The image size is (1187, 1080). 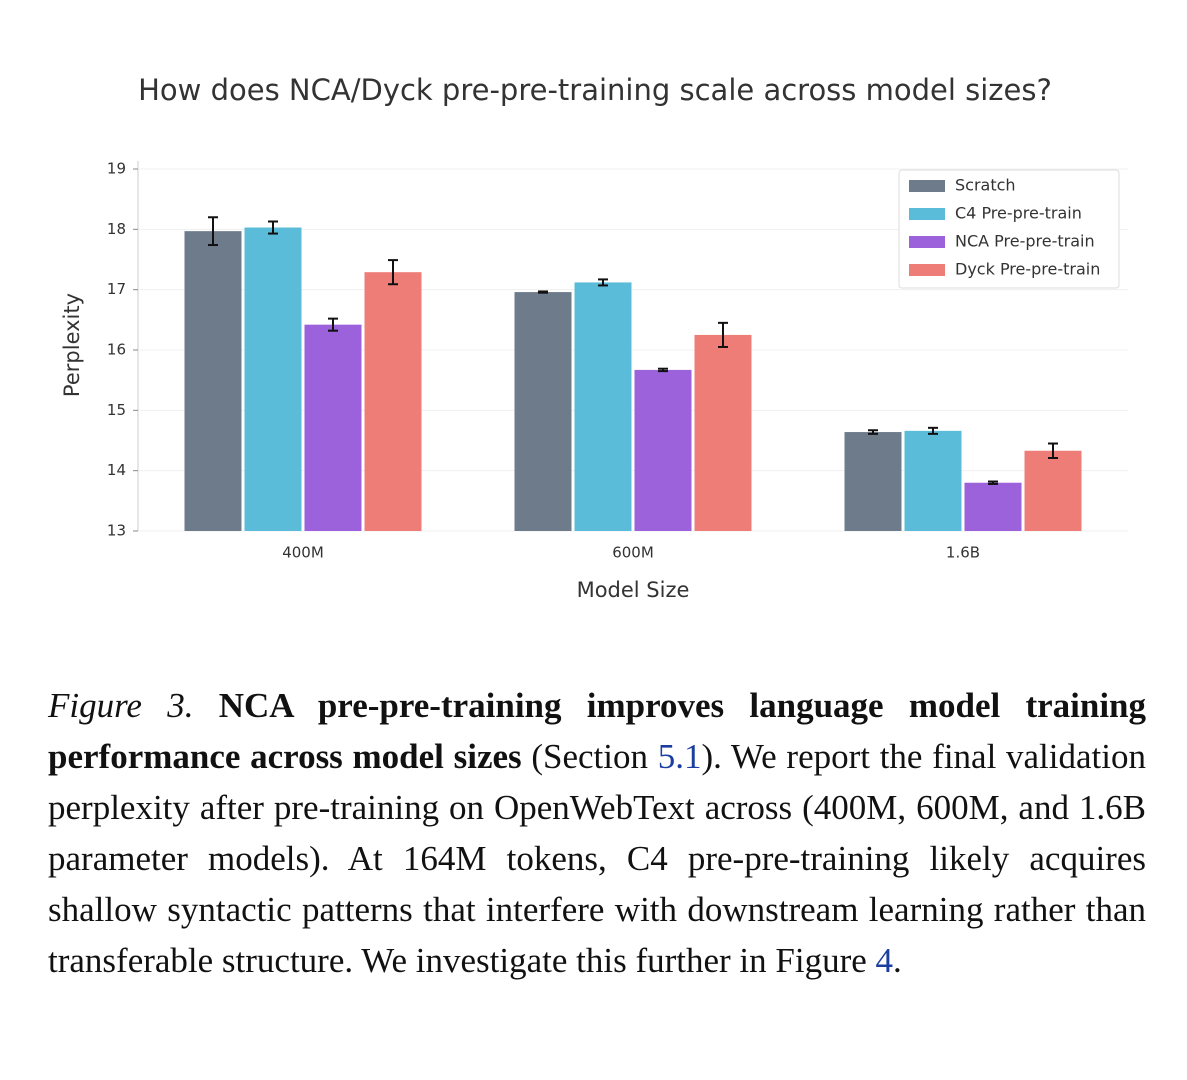 I want to click on caption-text: ., so click(x=897, y=960).